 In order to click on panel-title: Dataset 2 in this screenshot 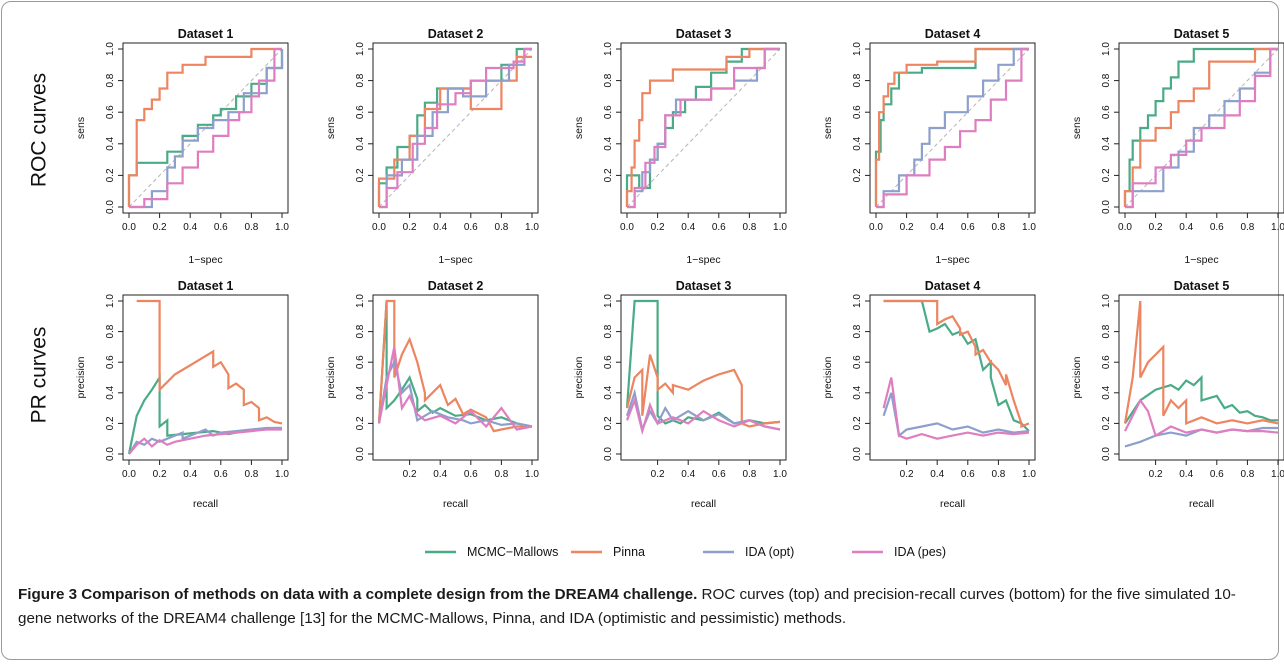, I will do `click(456, 286)`.